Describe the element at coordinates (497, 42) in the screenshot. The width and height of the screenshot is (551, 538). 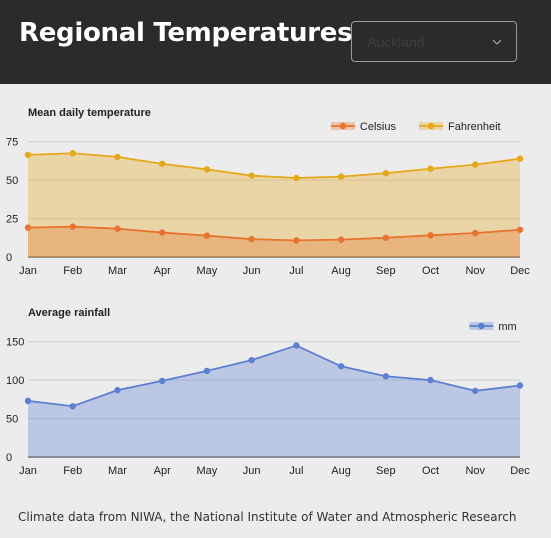
I see `chevron-down-icon` at that location.